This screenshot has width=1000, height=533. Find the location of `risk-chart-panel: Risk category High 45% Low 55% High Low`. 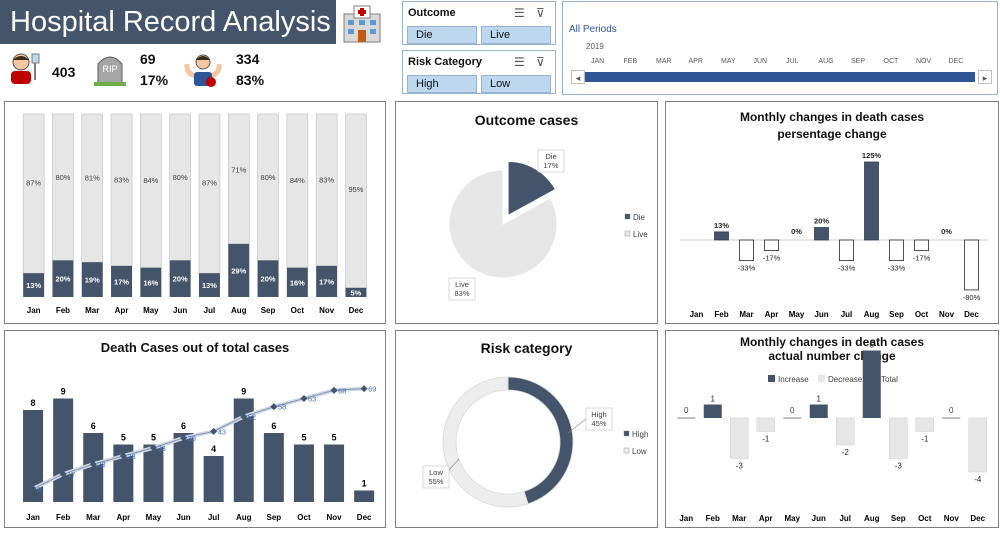

risk-chart-panel: Risk category High 45% Low 55% High Low is located at coordinates (526, 429).